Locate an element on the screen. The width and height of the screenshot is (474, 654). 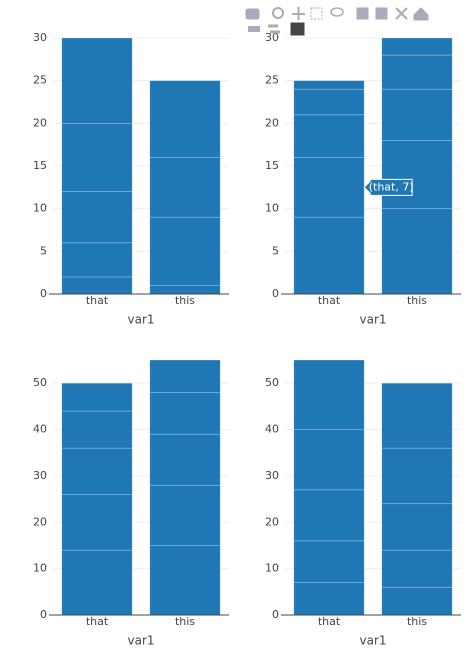
zoom-in-icon is located at coordinates (362, 13).